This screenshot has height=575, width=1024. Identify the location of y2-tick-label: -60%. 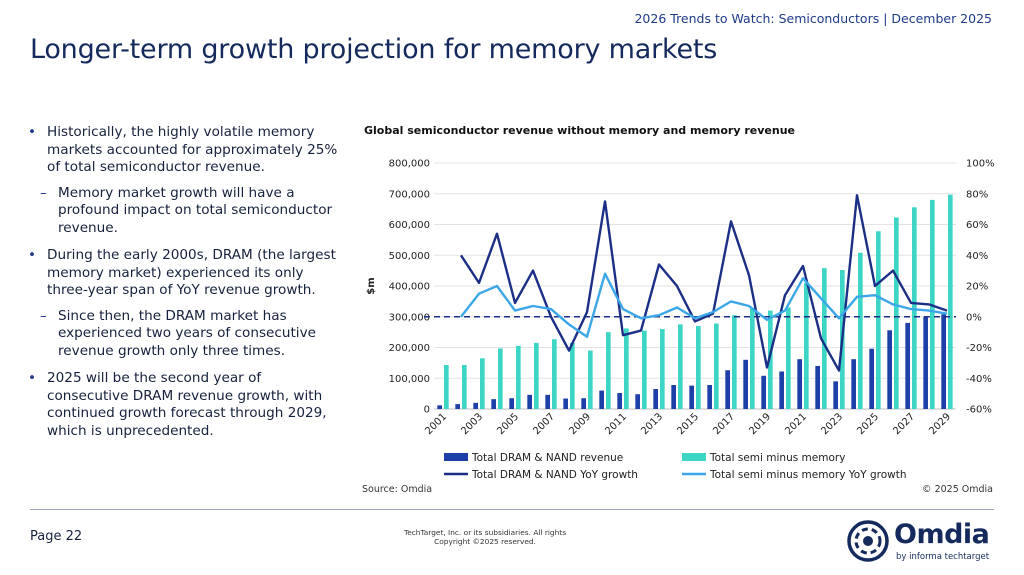
(979, 410).